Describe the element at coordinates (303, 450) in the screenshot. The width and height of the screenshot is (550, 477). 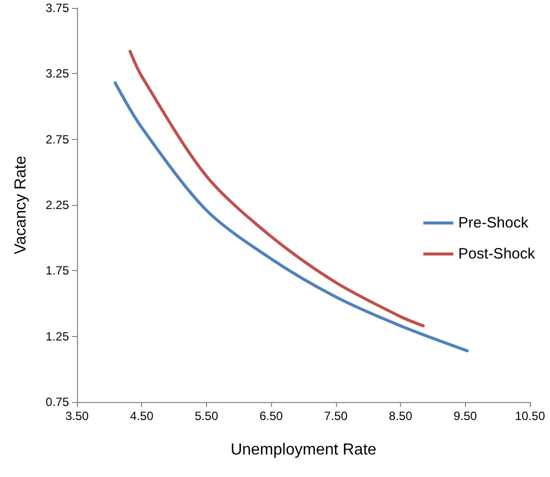
I see `x-axis-title: Unemployment Rate` at that location.